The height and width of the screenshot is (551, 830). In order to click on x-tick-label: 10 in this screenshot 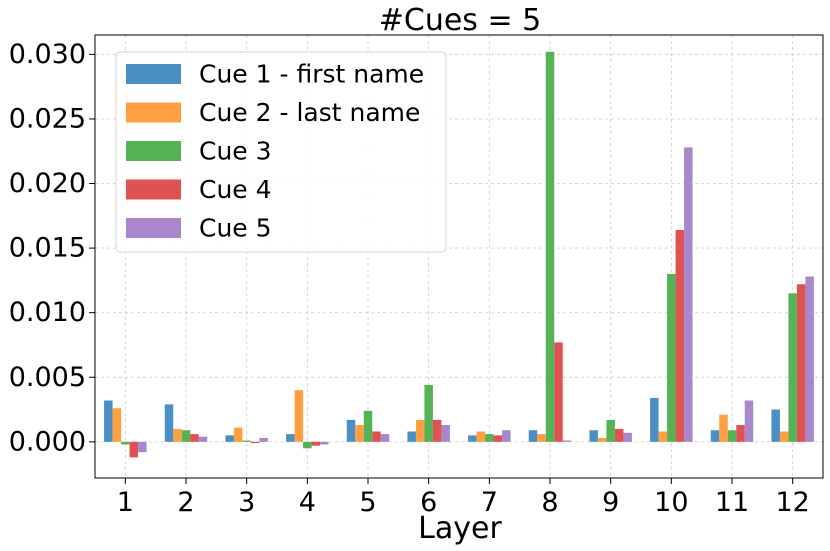, I will do `click(671, 502)`.